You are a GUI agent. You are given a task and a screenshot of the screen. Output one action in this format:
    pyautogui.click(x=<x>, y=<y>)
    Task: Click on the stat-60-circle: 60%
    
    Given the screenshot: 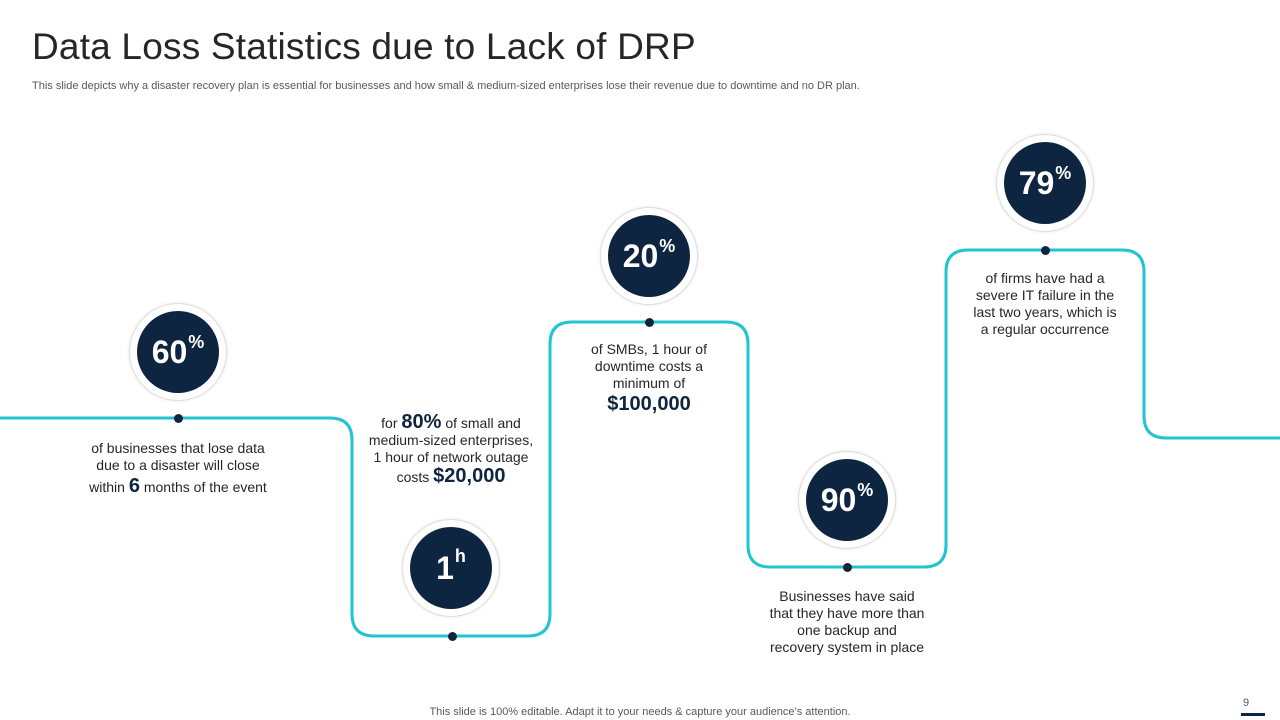 What is the action you would take?
    pyautogui.click(x=178, y=352)
    